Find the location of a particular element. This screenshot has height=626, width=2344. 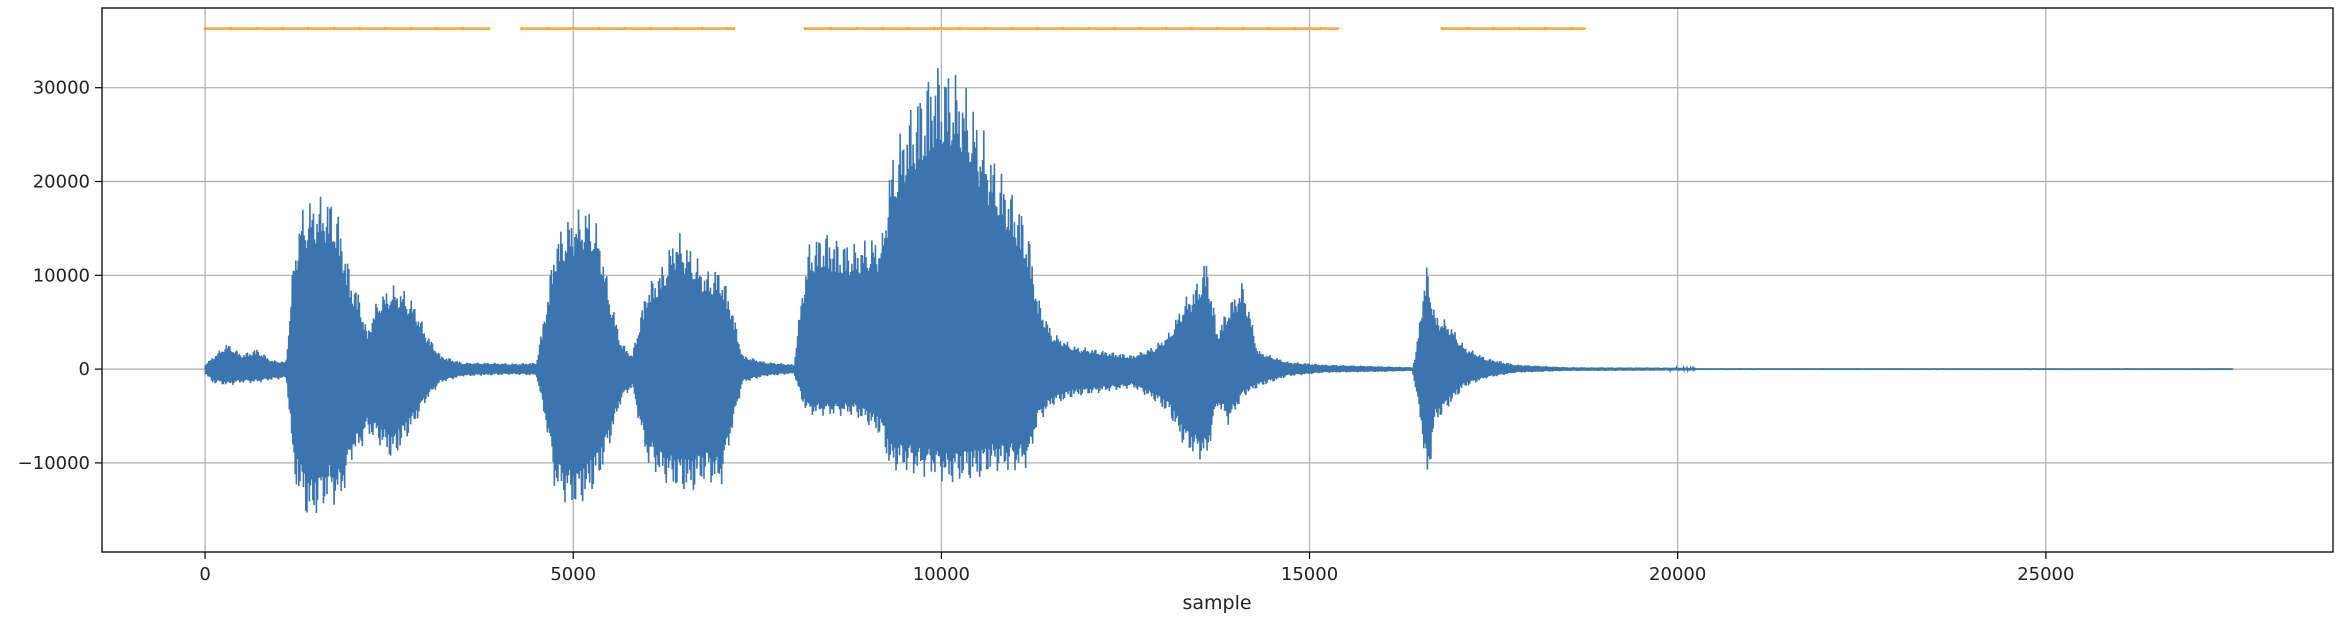

y-tick-label: 30000 is located at coordinates (61, 88).